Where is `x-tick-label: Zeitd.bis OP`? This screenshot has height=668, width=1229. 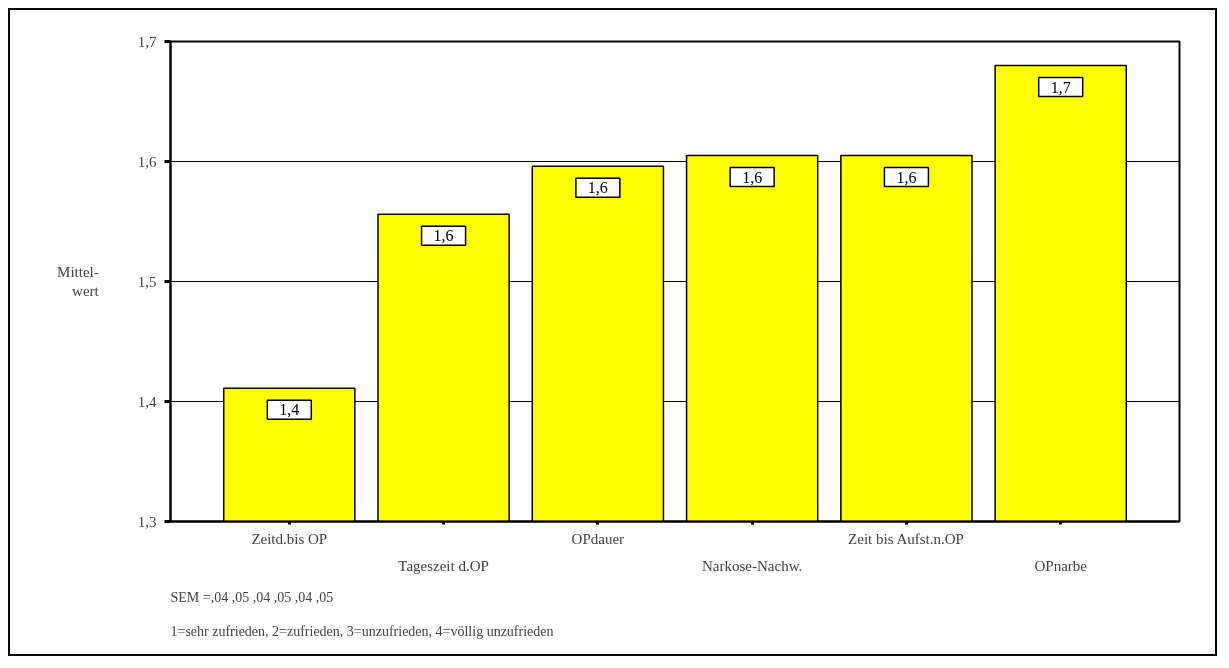 x-tick-label: Zeitd.bis OP is located at coordinates (289, 538).